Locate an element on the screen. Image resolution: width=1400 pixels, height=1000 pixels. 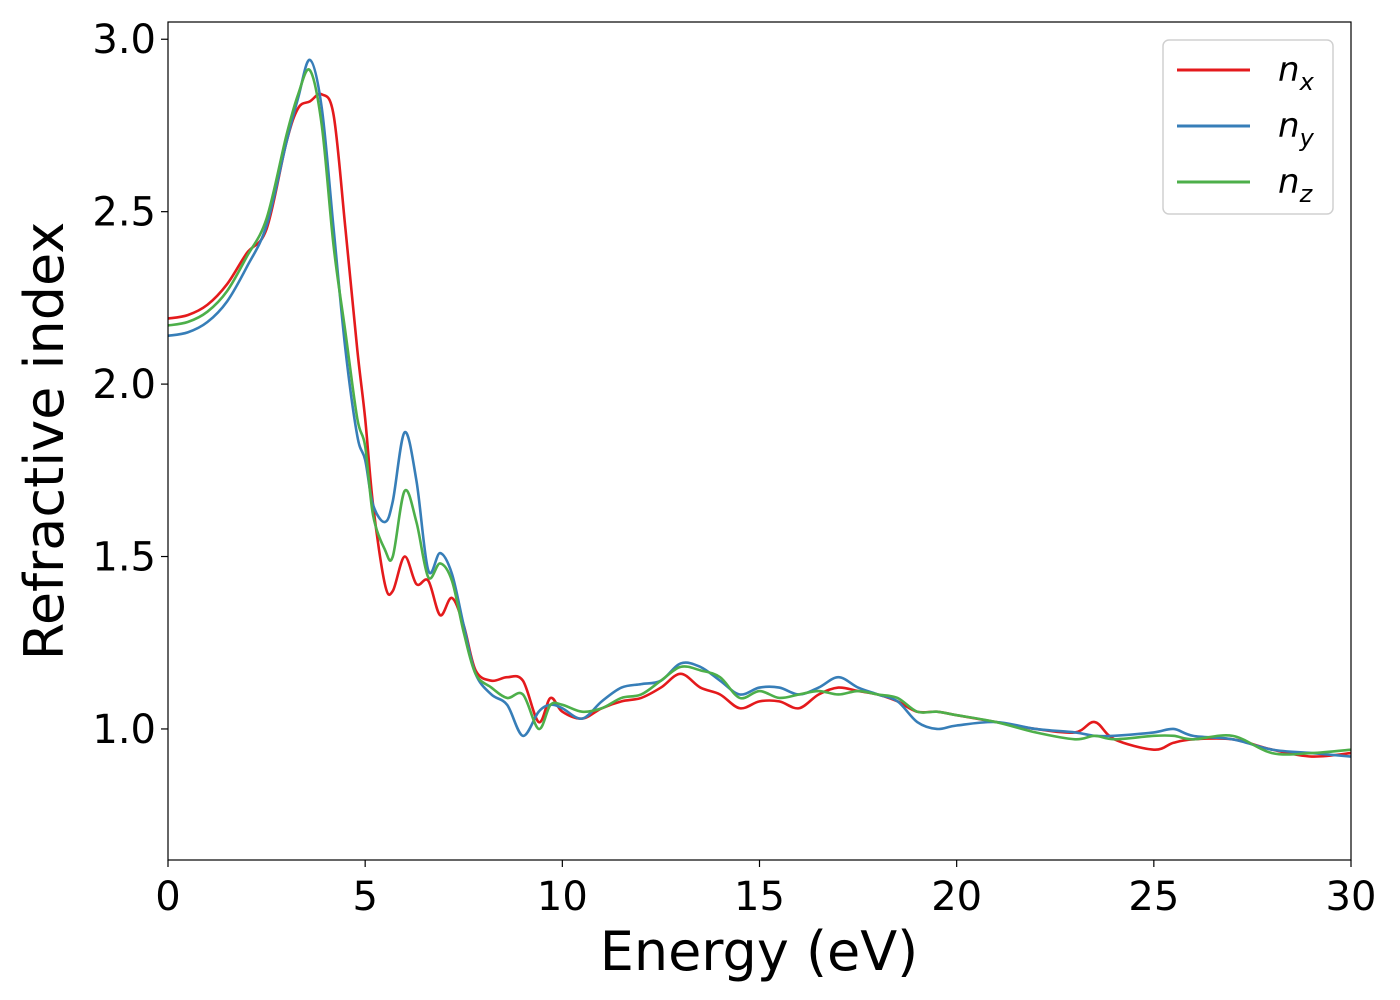
x-tick-label: 15 is located at coordinates (759, 897).